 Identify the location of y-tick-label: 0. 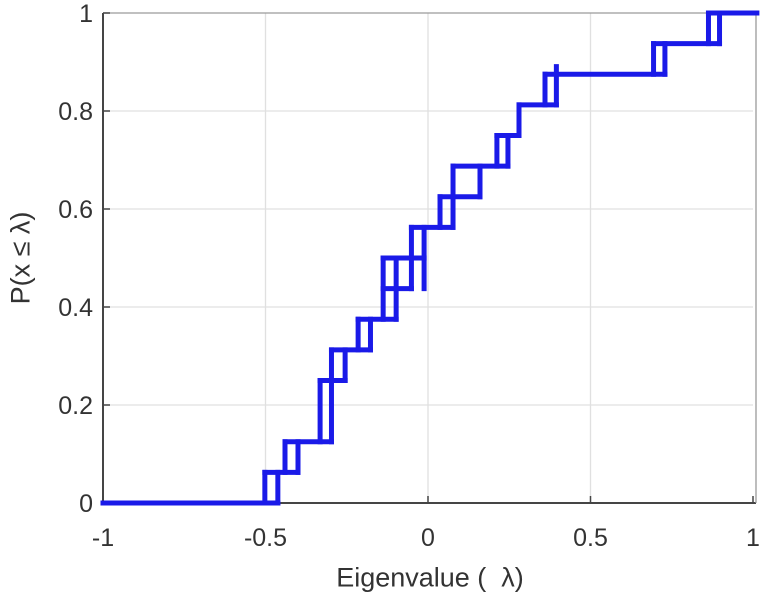
(86, 504).